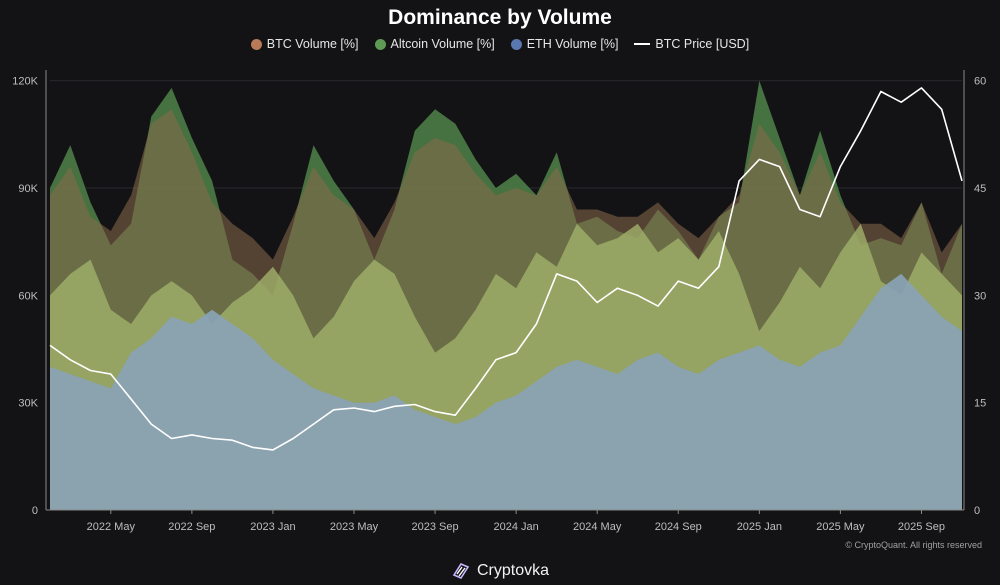 The height and width of the screenshot is (585, 1000). Describe the element at coordinates (516, 527) in the screenshot. I see `x-tick-label: 2024 Jan` at that location.